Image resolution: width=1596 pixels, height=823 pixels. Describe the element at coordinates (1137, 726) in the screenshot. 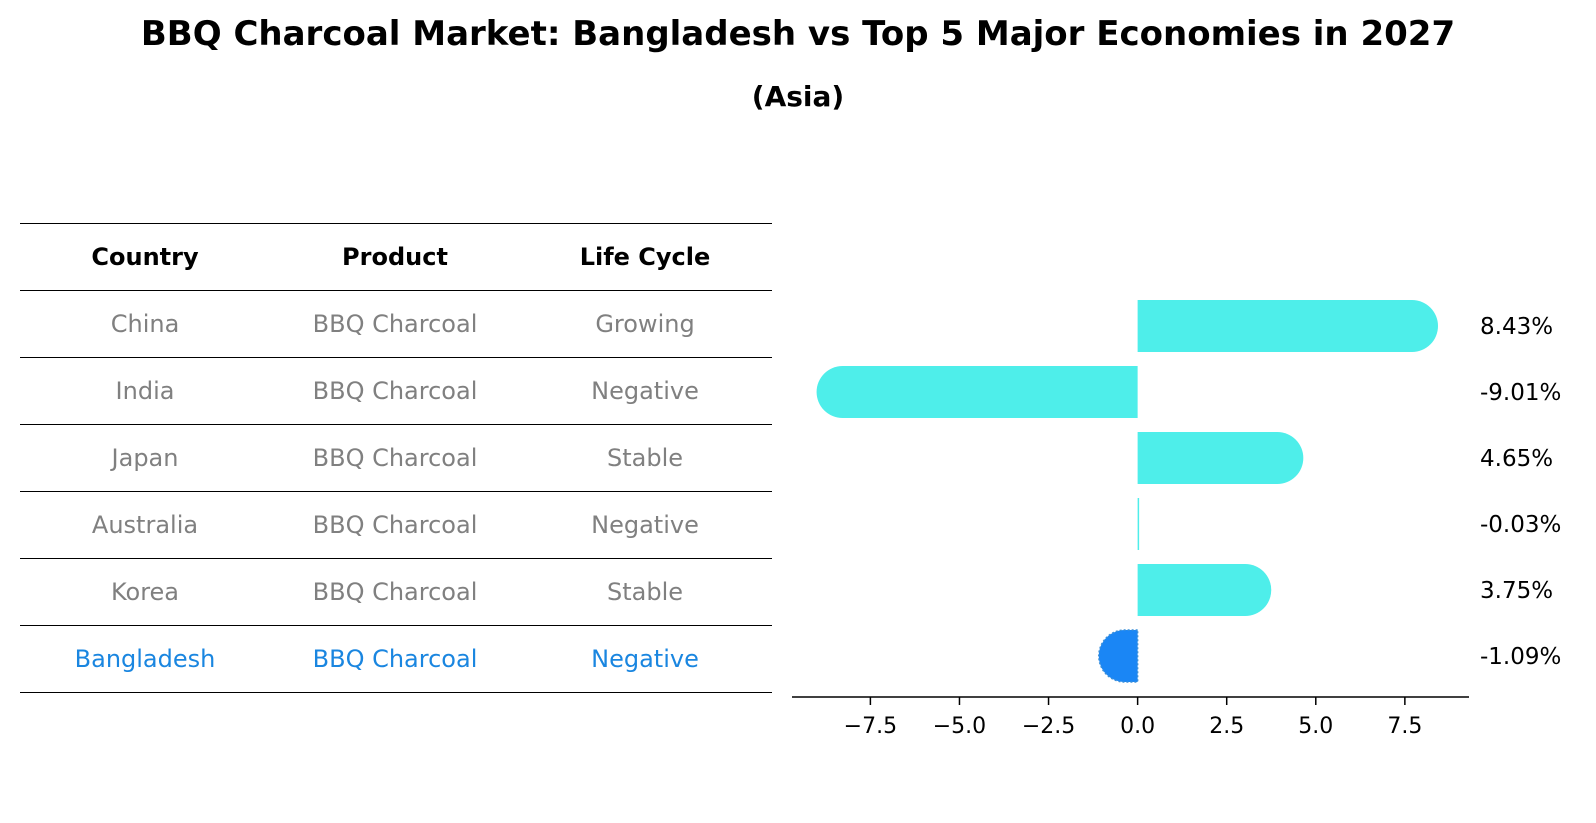

I see `x-tick-label: 0.0` at that location.